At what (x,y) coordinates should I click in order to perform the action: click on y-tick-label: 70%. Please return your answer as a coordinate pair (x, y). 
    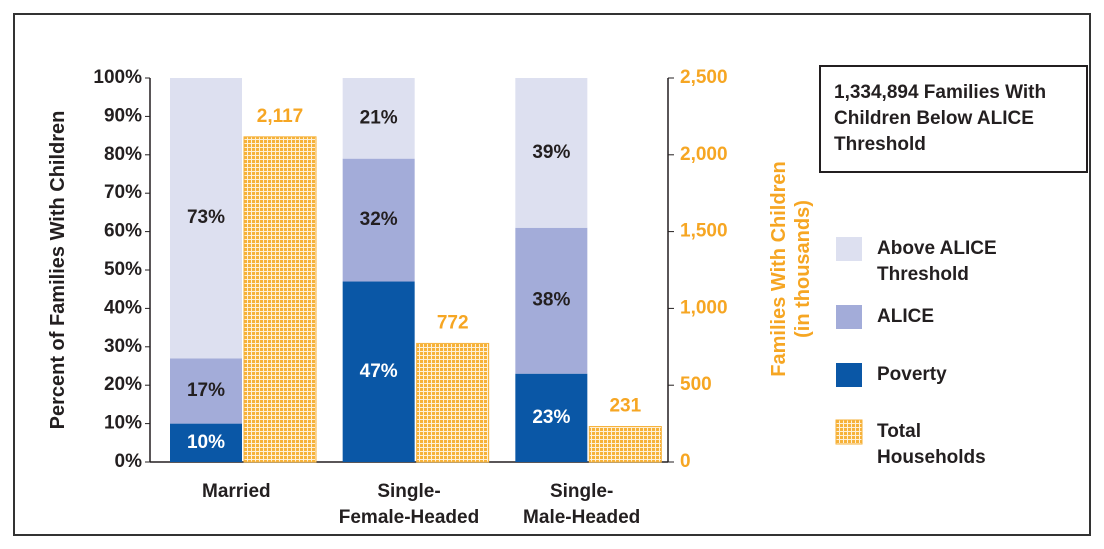
    Looking at the image, I should click on (123, 192).